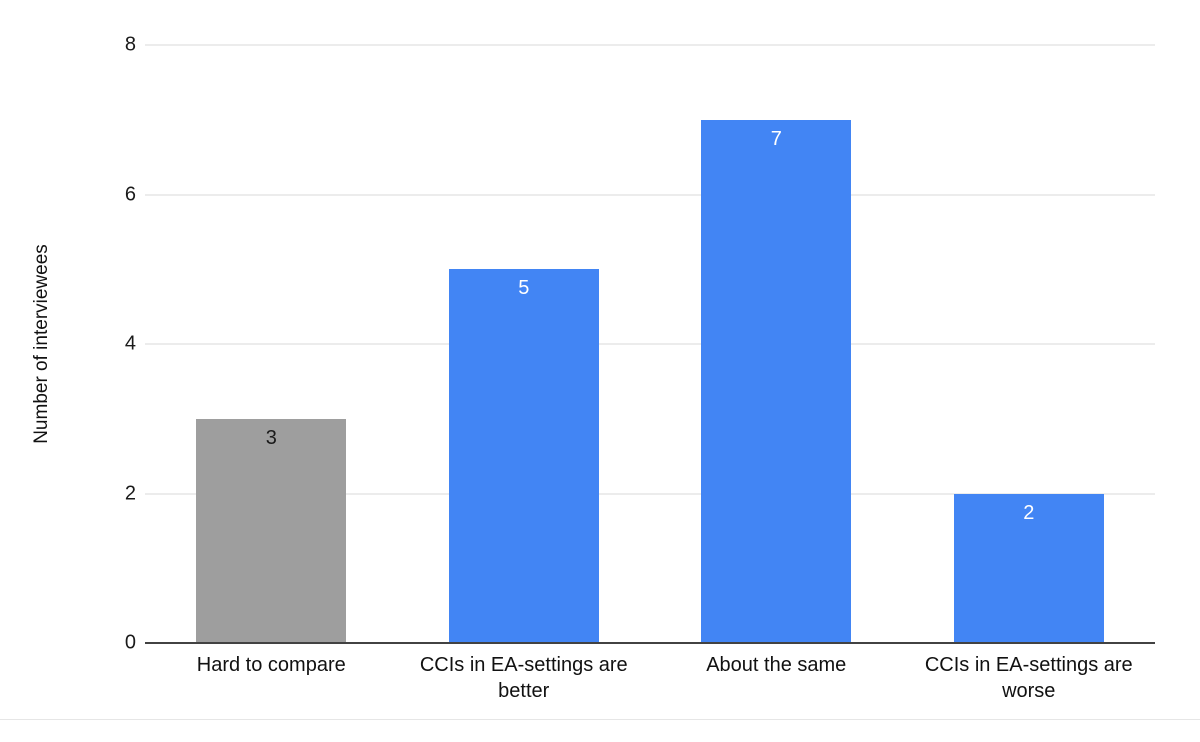 The width and height of the screenshot is (1200, 742). I want to click on y-axis-ticks: 0 2 4 6 8, so click(68, 344).